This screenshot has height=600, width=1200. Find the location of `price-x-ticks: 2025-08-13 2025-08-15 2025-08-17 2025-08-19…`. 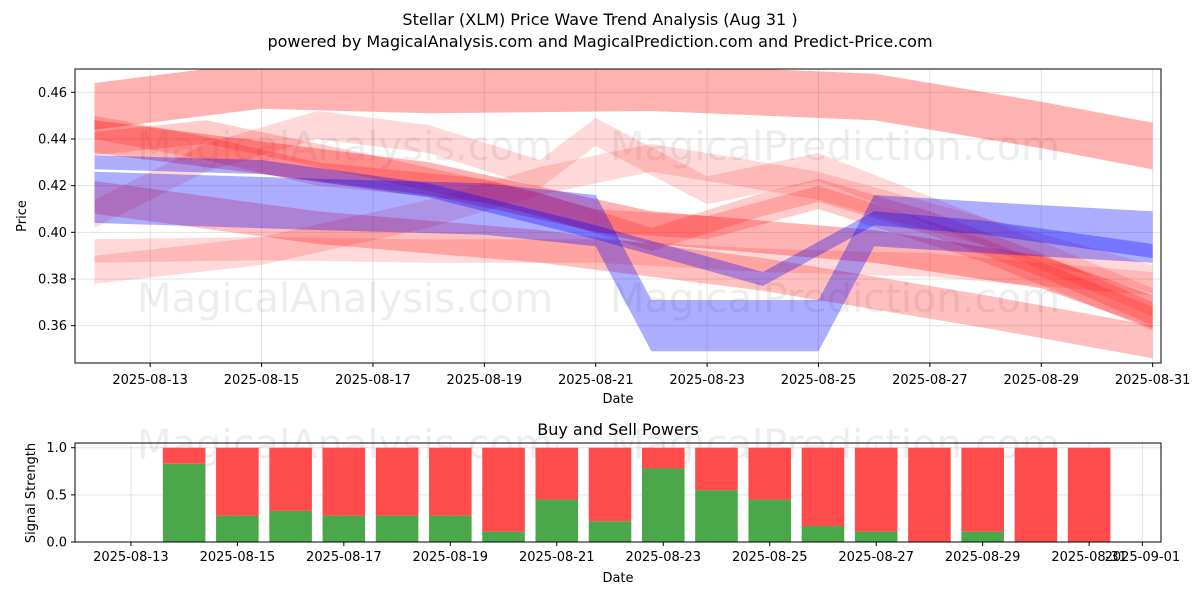

price-x-ticks: 2025-08-13 2025-08-15 2025-08-17 2025-08-19… is located at coordinates (651, 375).